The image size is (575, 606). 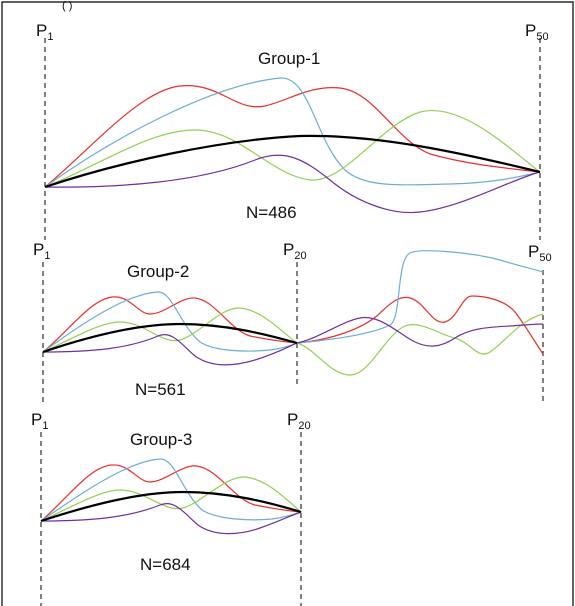 What do you see at coordinates (160, 389) in the screenshot?
I see `group-2-n-label: N=561` at bounding box center [160, 389].